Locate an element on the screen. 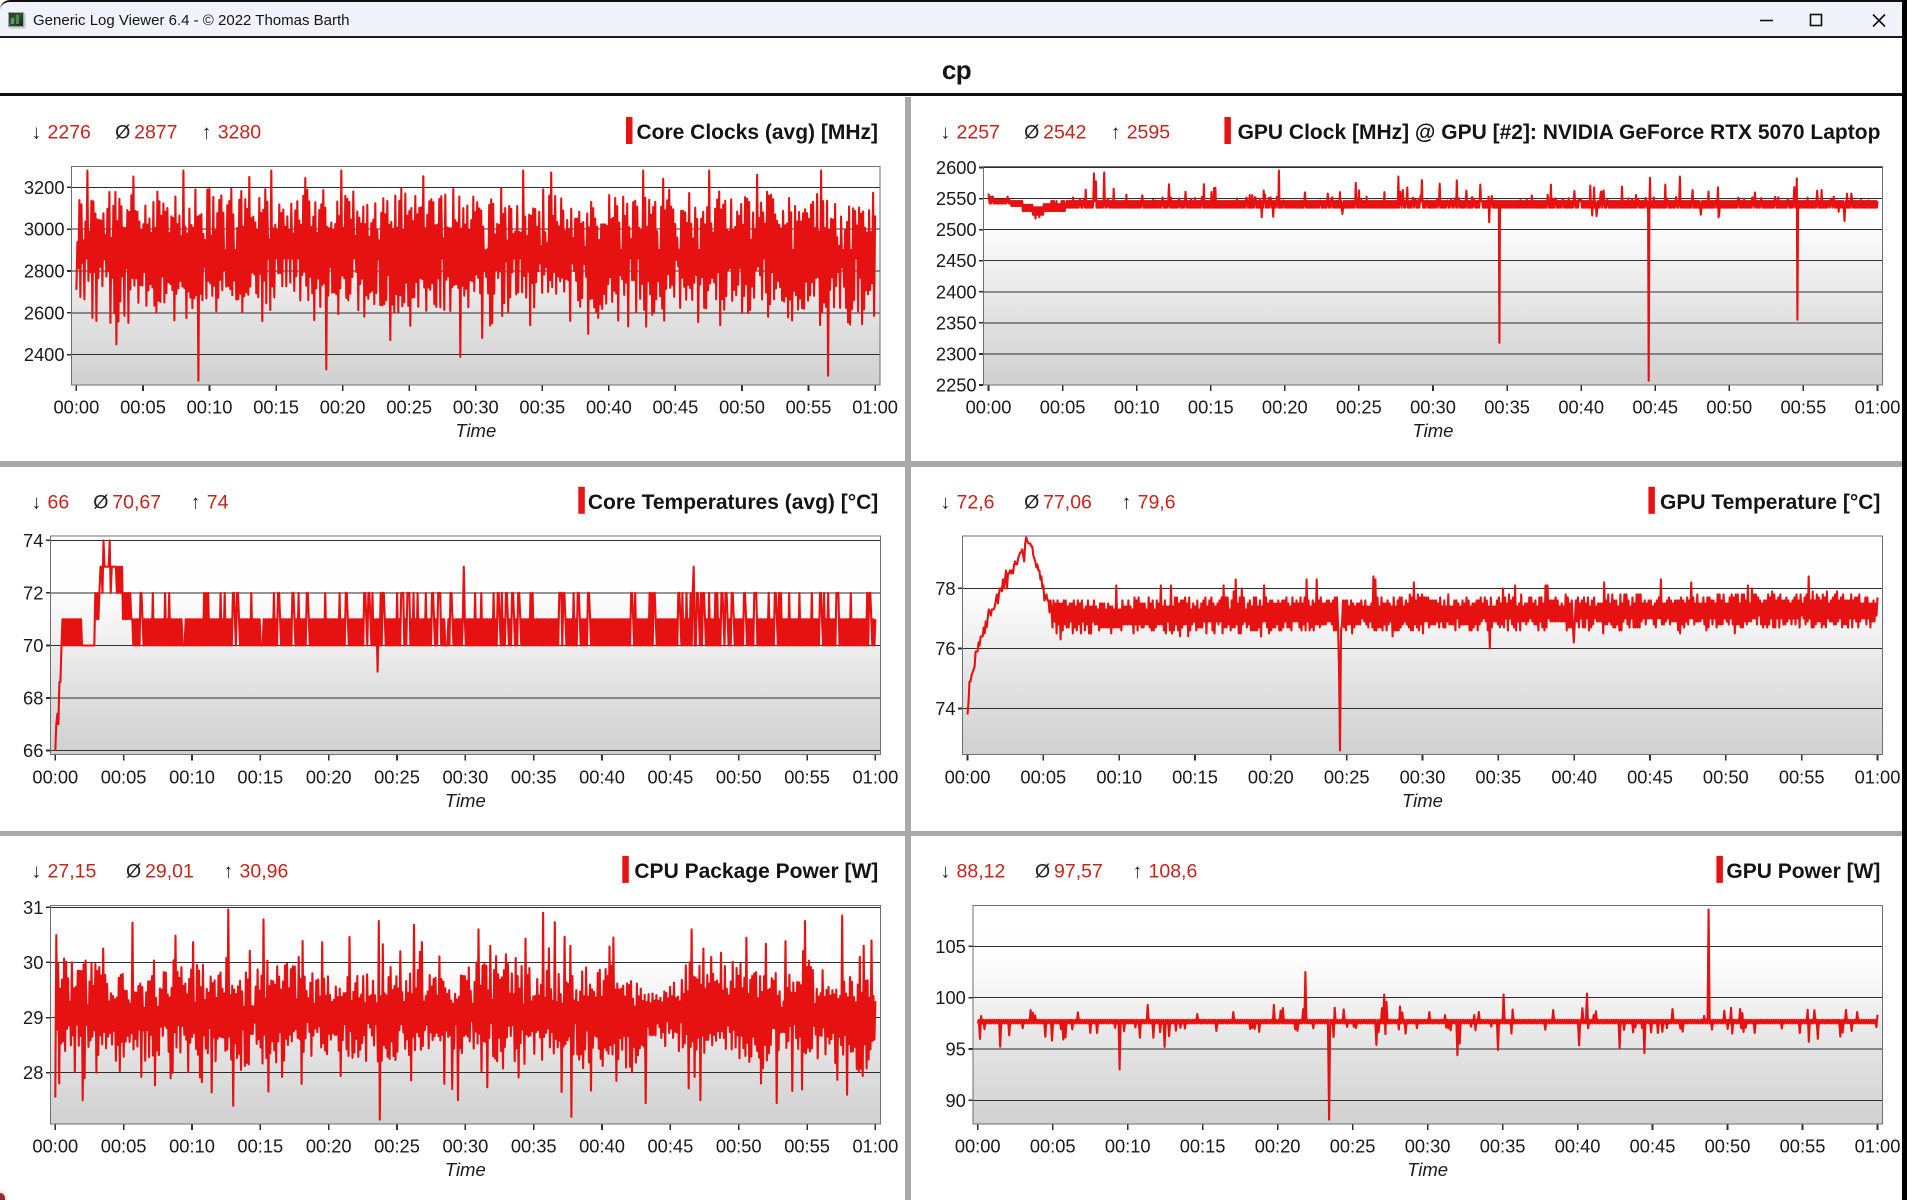 This screenshot has width=1907, height=1200. svg-text: 2400 is located at coordinates (44, 354).